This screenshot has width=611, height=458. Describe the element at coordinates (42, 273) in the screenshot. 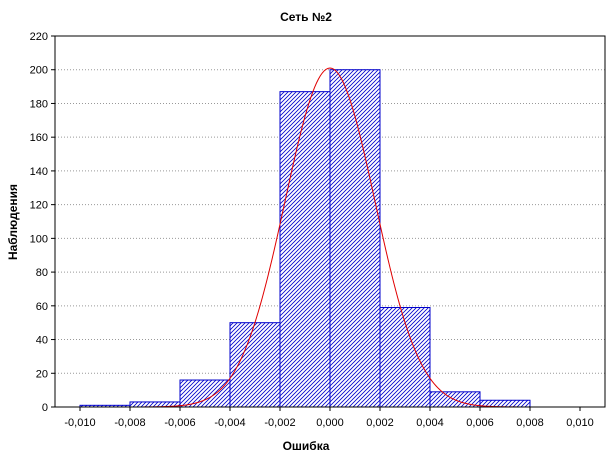

I see `y-tick-label: 80` at that location.